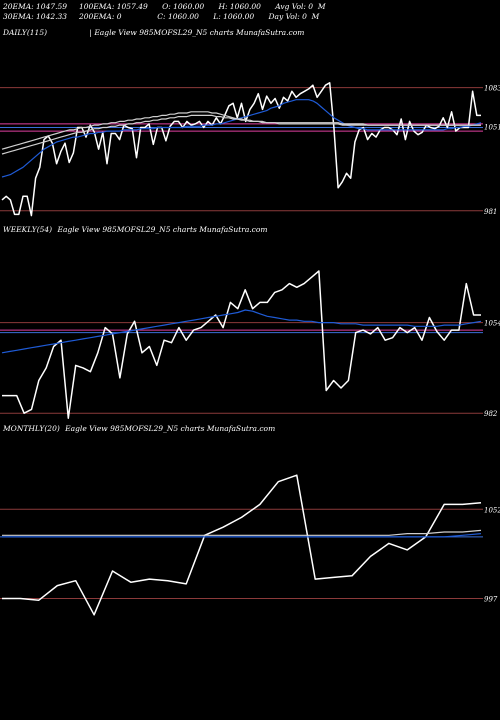 This screenshot has height=720, width=500. What do you see at coordinates (492, 324) in the screenshot?
I see `weekly-y-tick-label: 1054` at bounding box center [492, 324].